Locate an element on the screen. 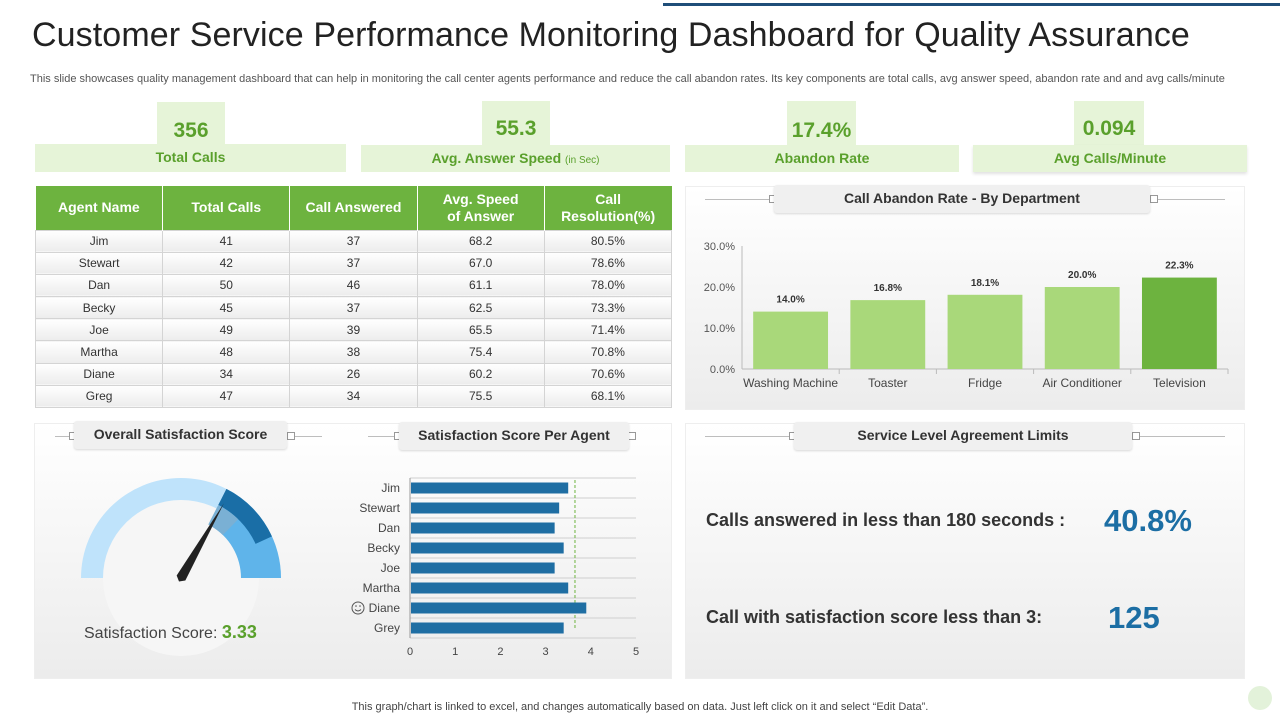 Image resolution: width=1280 pixels, height=720 pixels. smiley-icon is located at coordinates (358, 608).